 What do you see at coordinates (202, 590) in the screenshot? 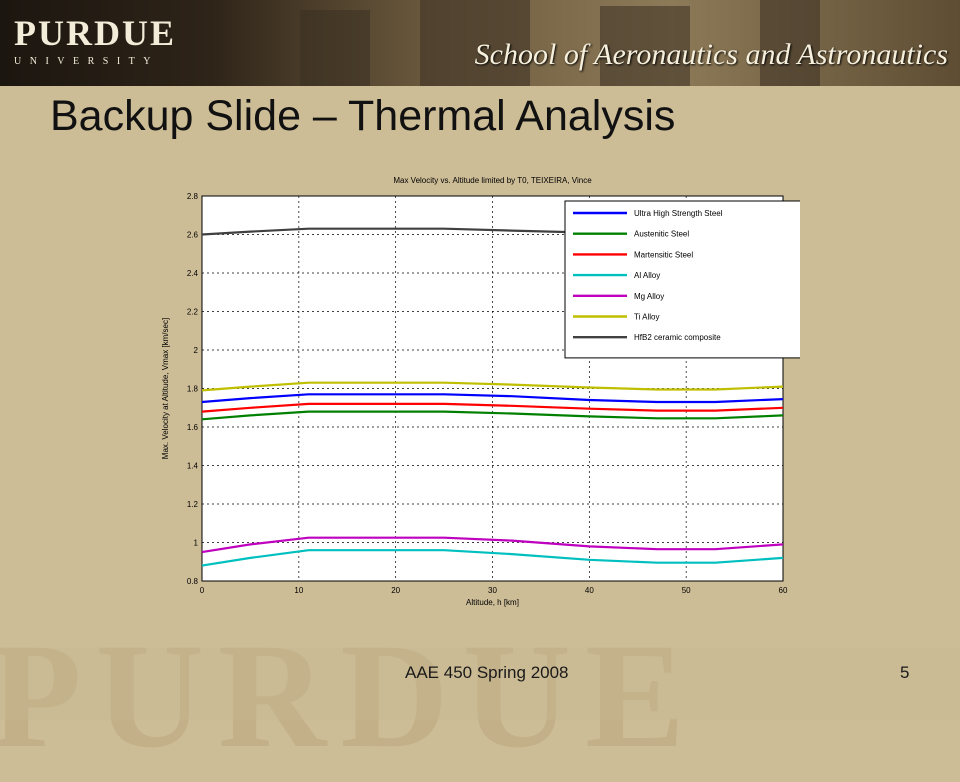
I see `x-tick-label: 0` at bounding box center [202, 590].